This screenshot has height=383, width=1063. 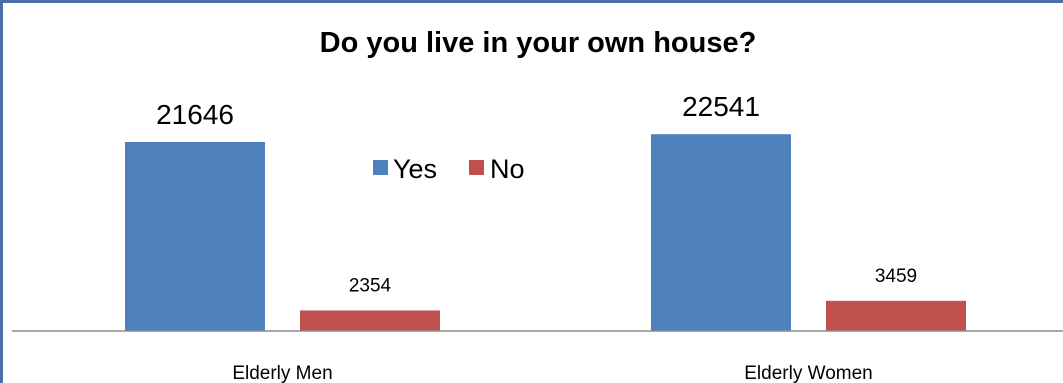 I want to click on data-label-yes-elderly-men: 21646, so click(x=195, y=114).